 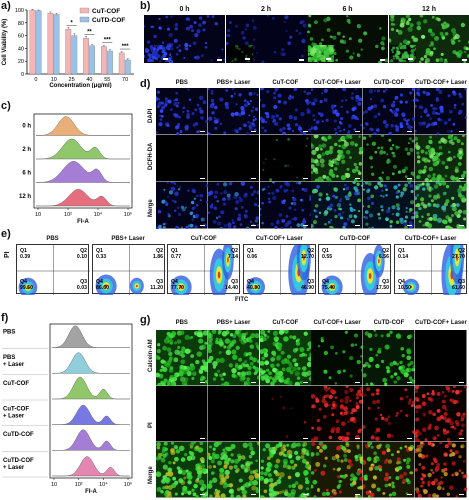 What do you see at coordinates (91, 401) in the screenshot?
I see `histogram-frame` at bounding box center [91, 401].